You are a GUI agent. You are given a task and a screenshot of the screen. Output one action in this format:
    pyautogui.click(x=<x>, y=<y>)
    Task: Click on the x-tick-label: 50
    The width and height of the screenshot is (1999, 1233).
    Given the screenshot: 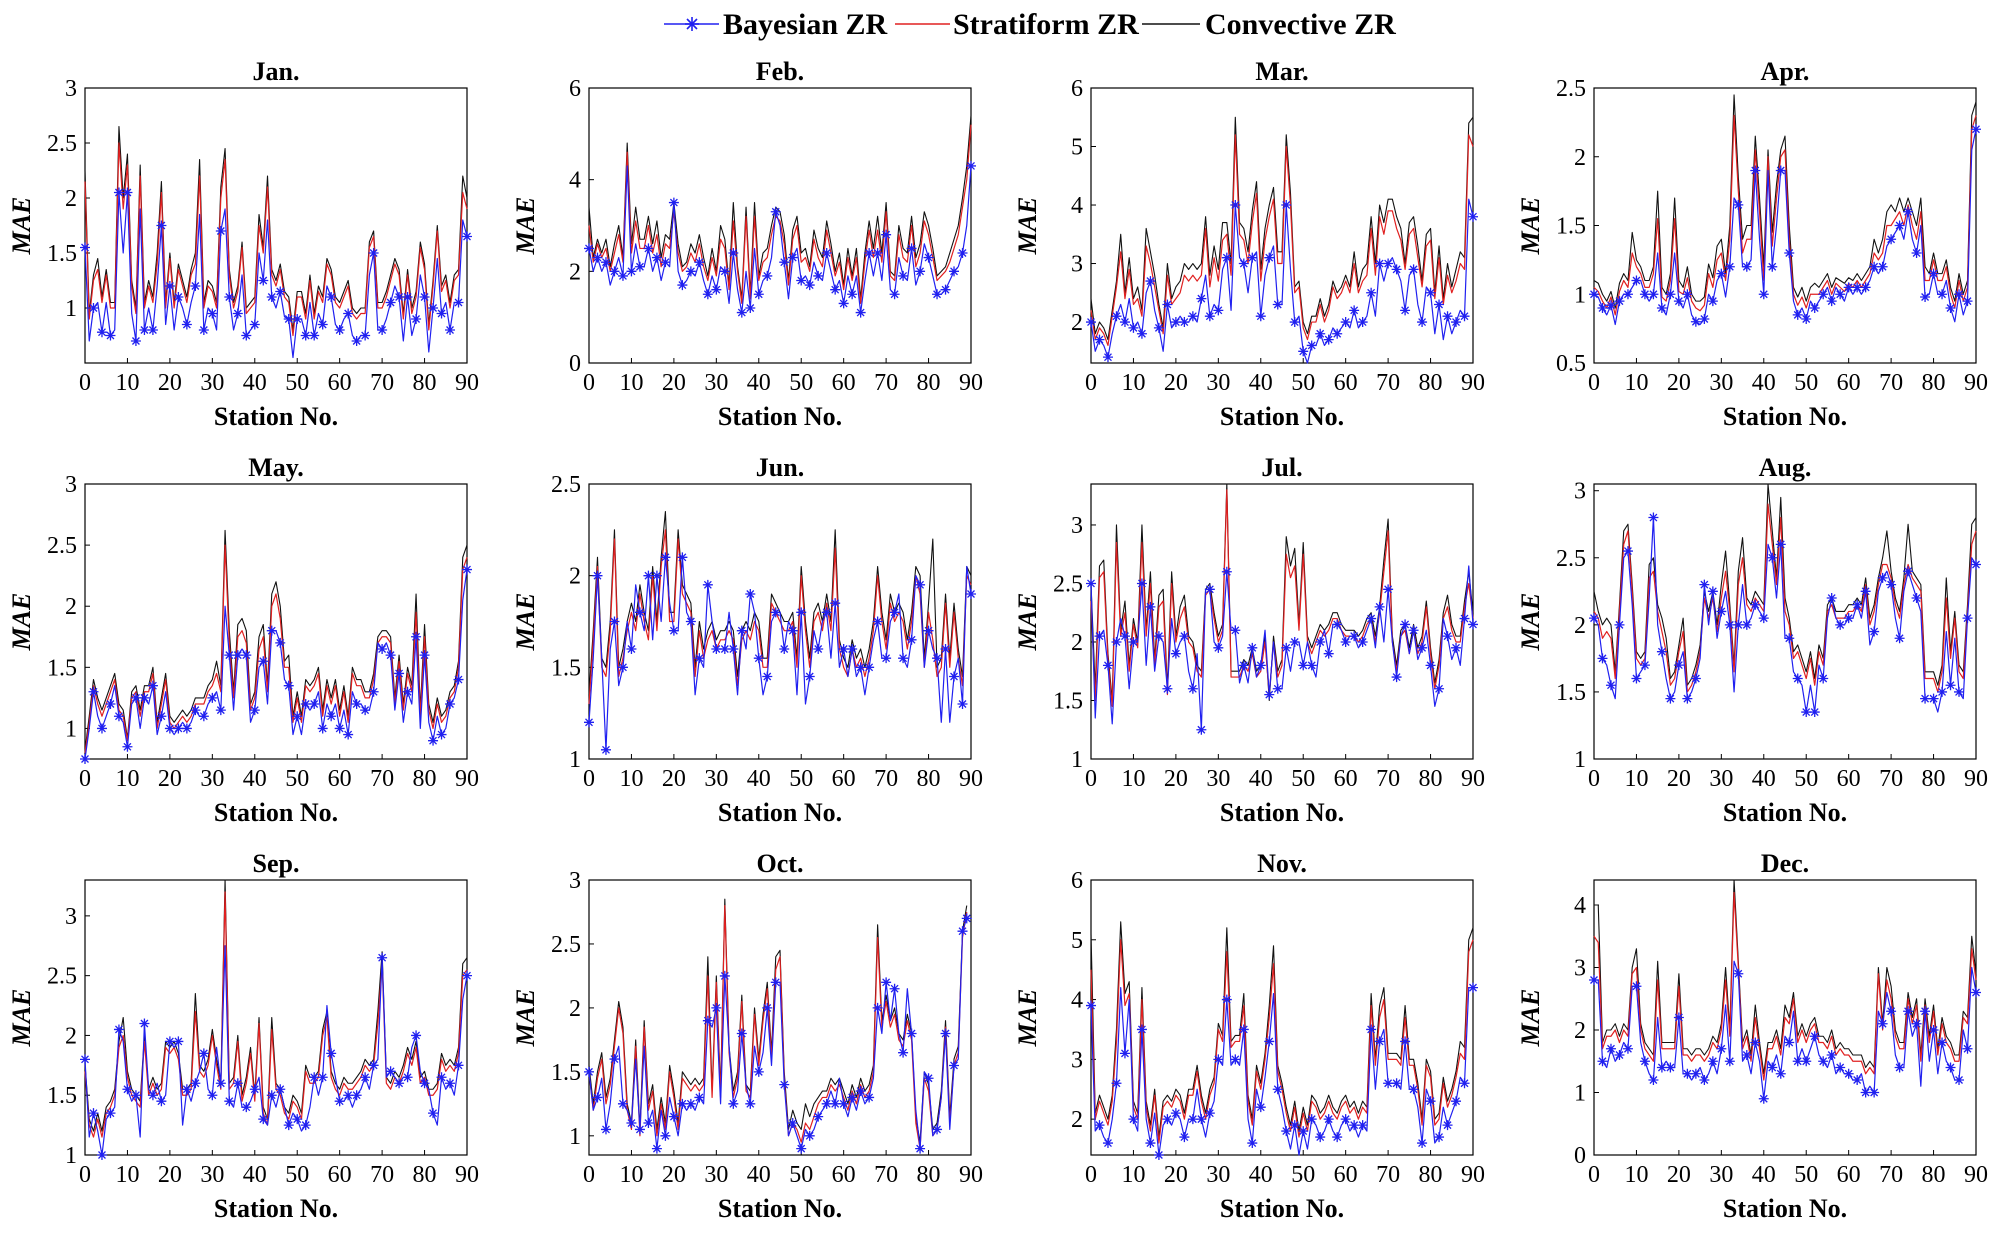 What is the action you would take?
    pyautogui.click(x=1303, y=383)
    